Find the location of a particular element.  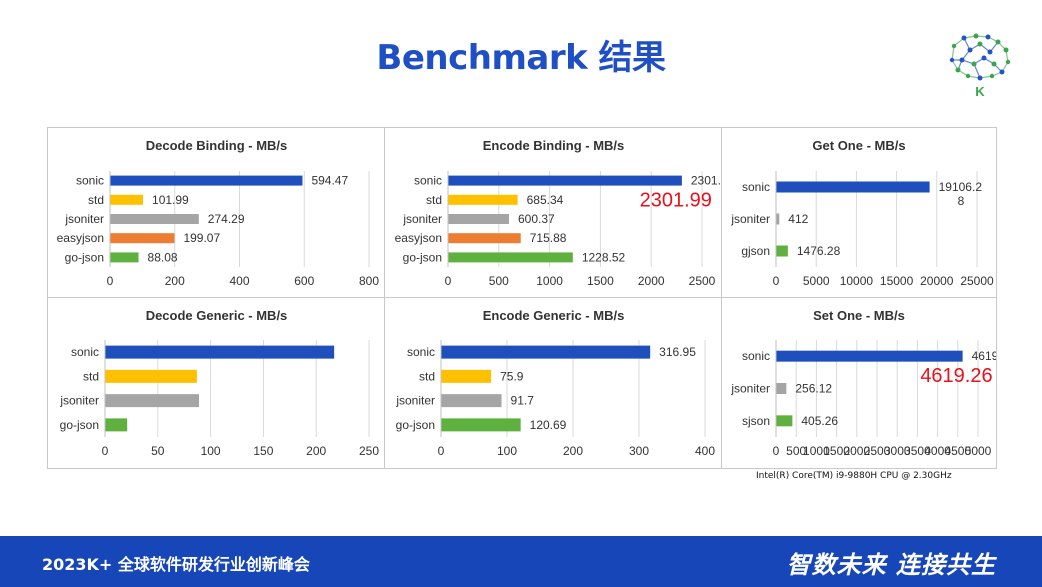

value-label: 316.95 is located at coordinates (677, 352).